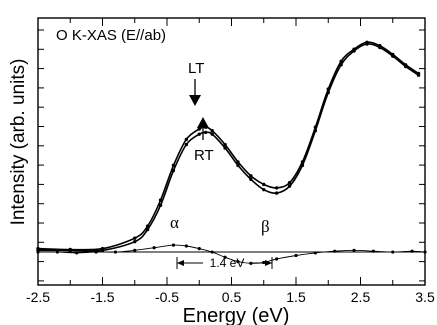  Describe the element at coordinates (102, 297) in the screenshot. I see `x-tick-label: -1.5` at that location.